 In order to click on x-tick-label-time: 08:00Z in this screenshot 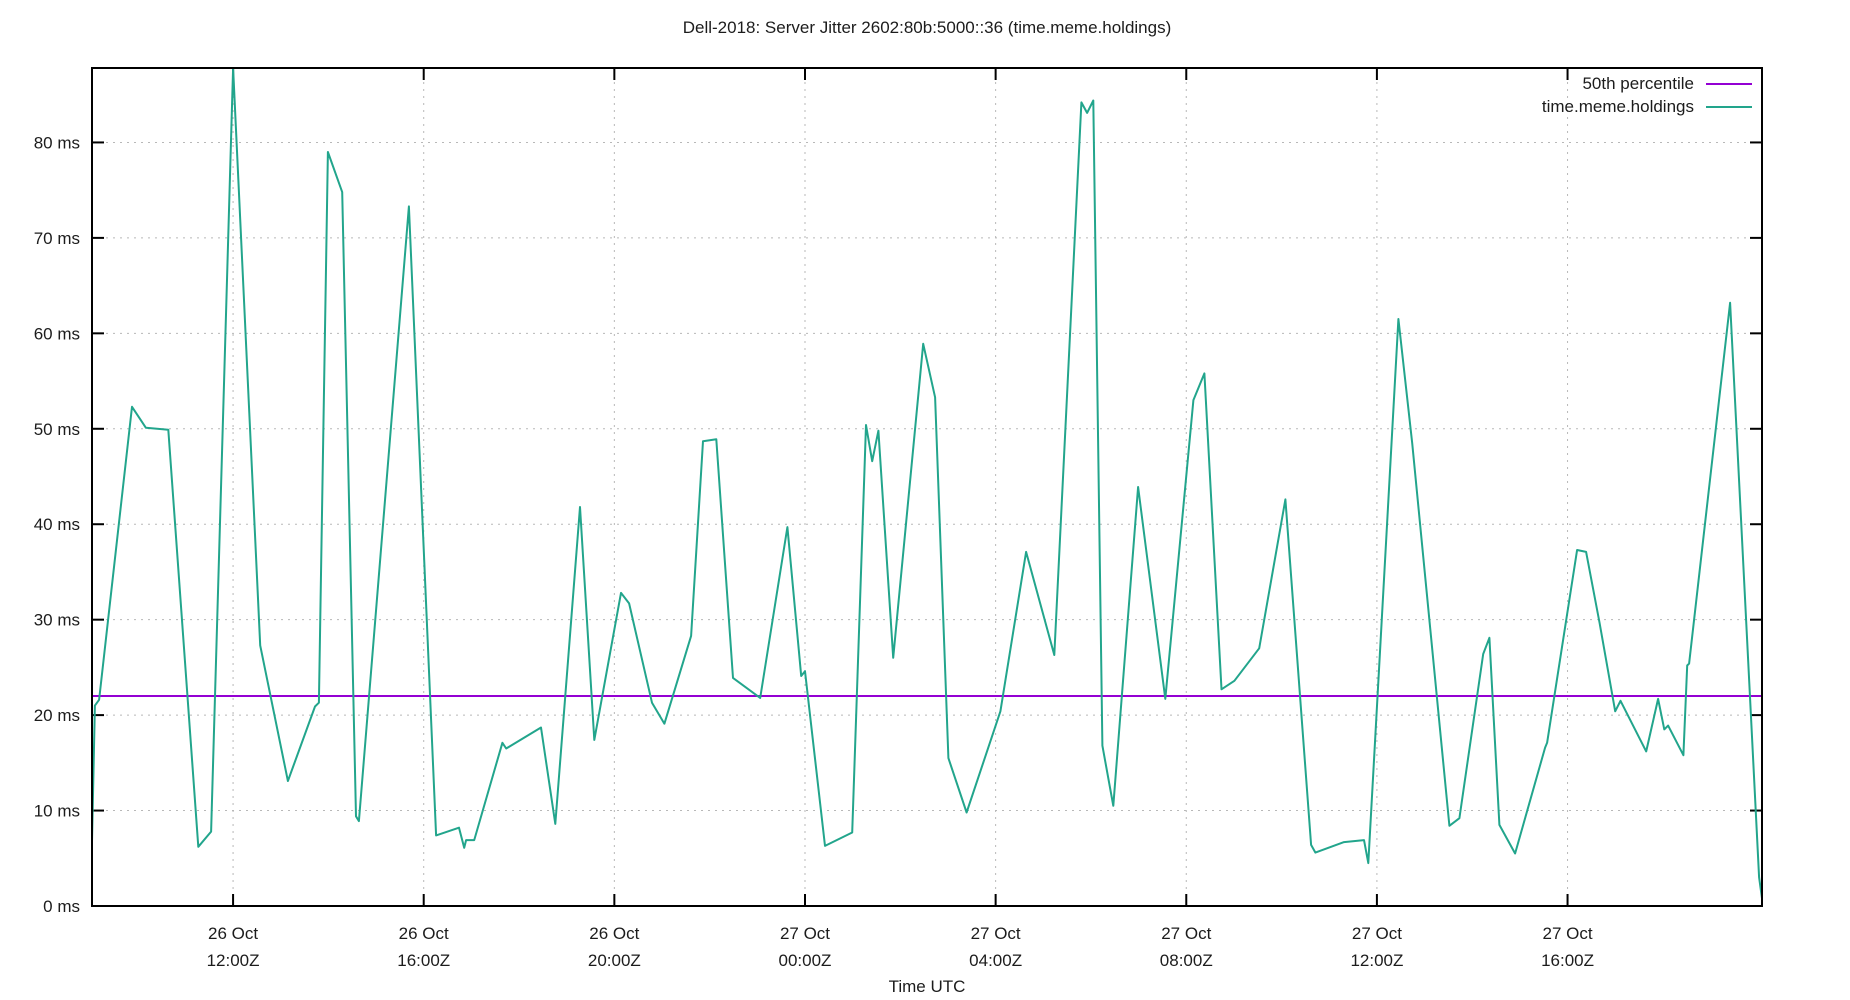, I will do `click(1186, 960)`.